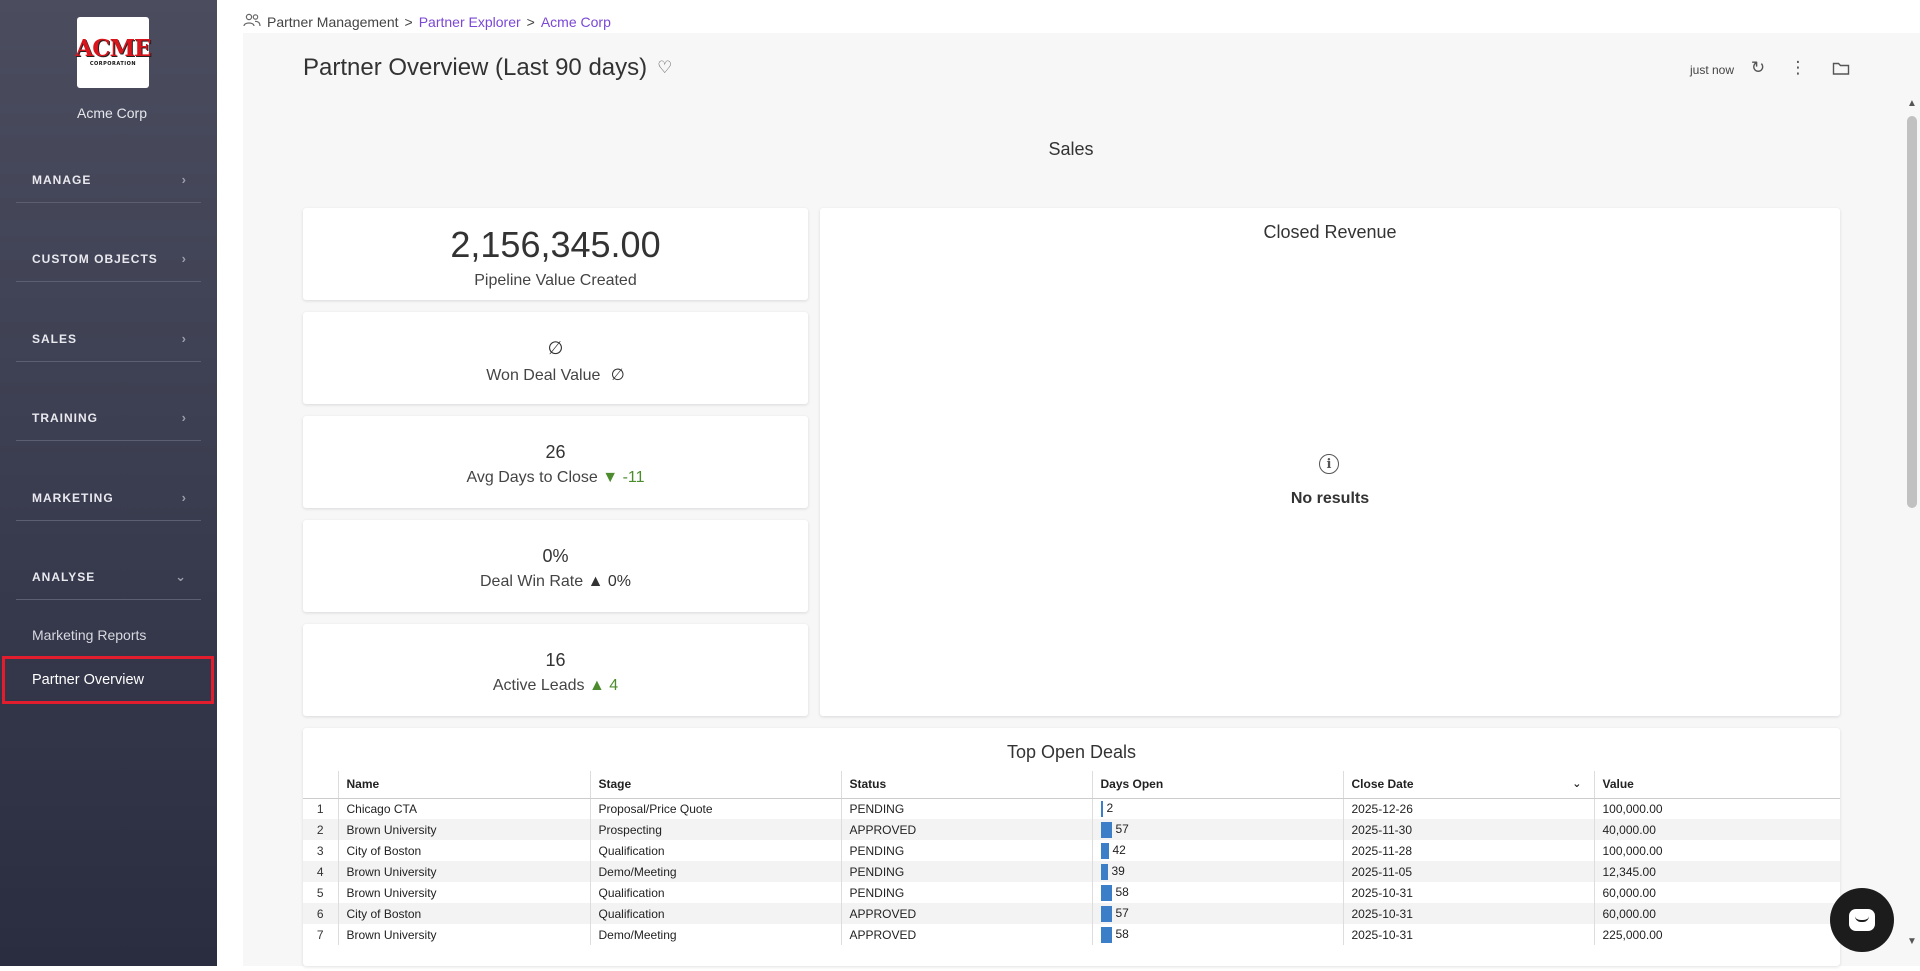 This screenshot has width=1920, height=971. What do you see at coordinates (108, 680) in the screenshot?
I see `sidebar-item-partner-overview: Partner Overview` at bounding box center [108, 680].